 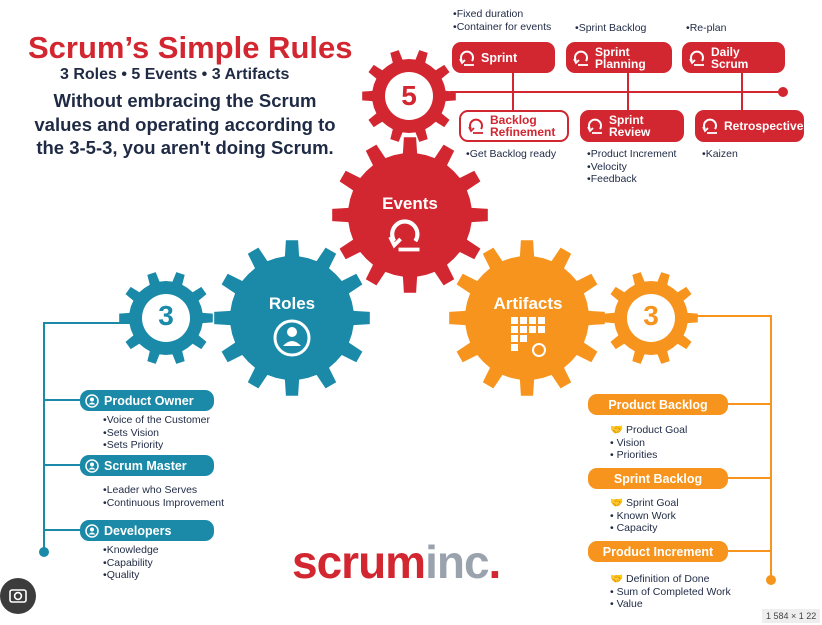 What do you see at coordinates (644, 515) in the screenshot?
I see `artifact-sprint-backlog-notes: 🤝 Sprint Goal • Known Work • Capacity` at bounding box center [644, 515].